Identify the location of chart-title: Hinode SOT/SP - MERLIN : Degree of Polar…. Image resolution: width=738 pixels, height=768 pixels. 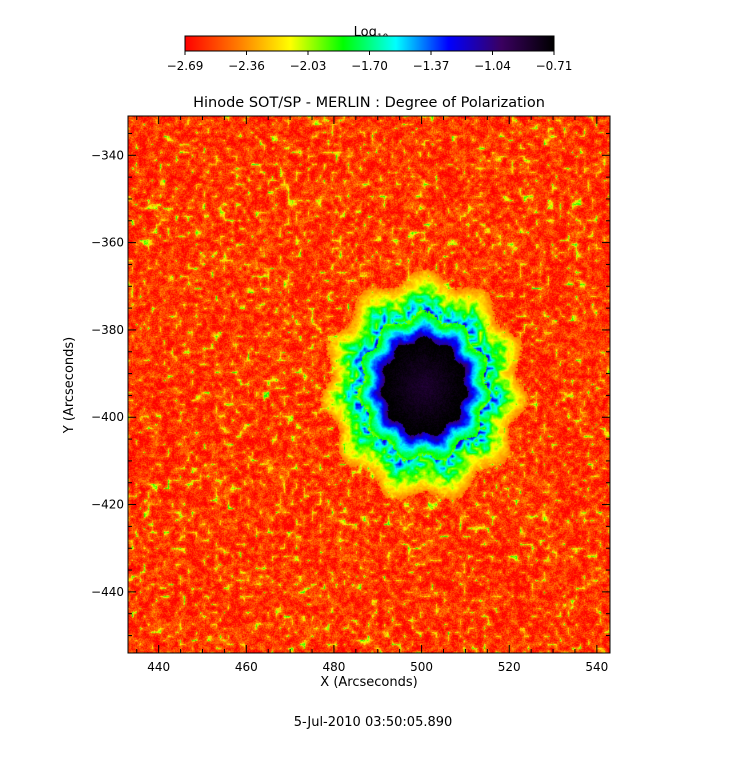
(369, 103).